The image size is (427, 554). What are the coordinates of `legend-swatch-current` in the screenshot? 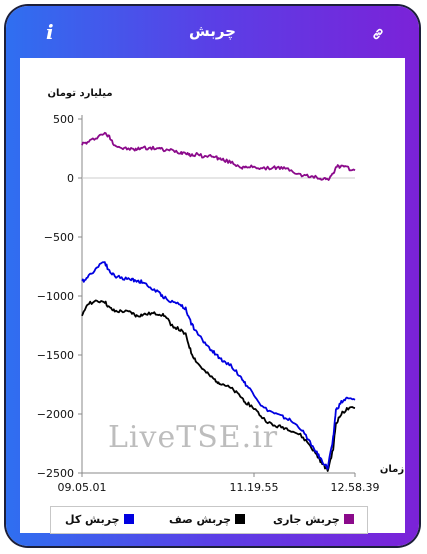 It's located at (348, 519).